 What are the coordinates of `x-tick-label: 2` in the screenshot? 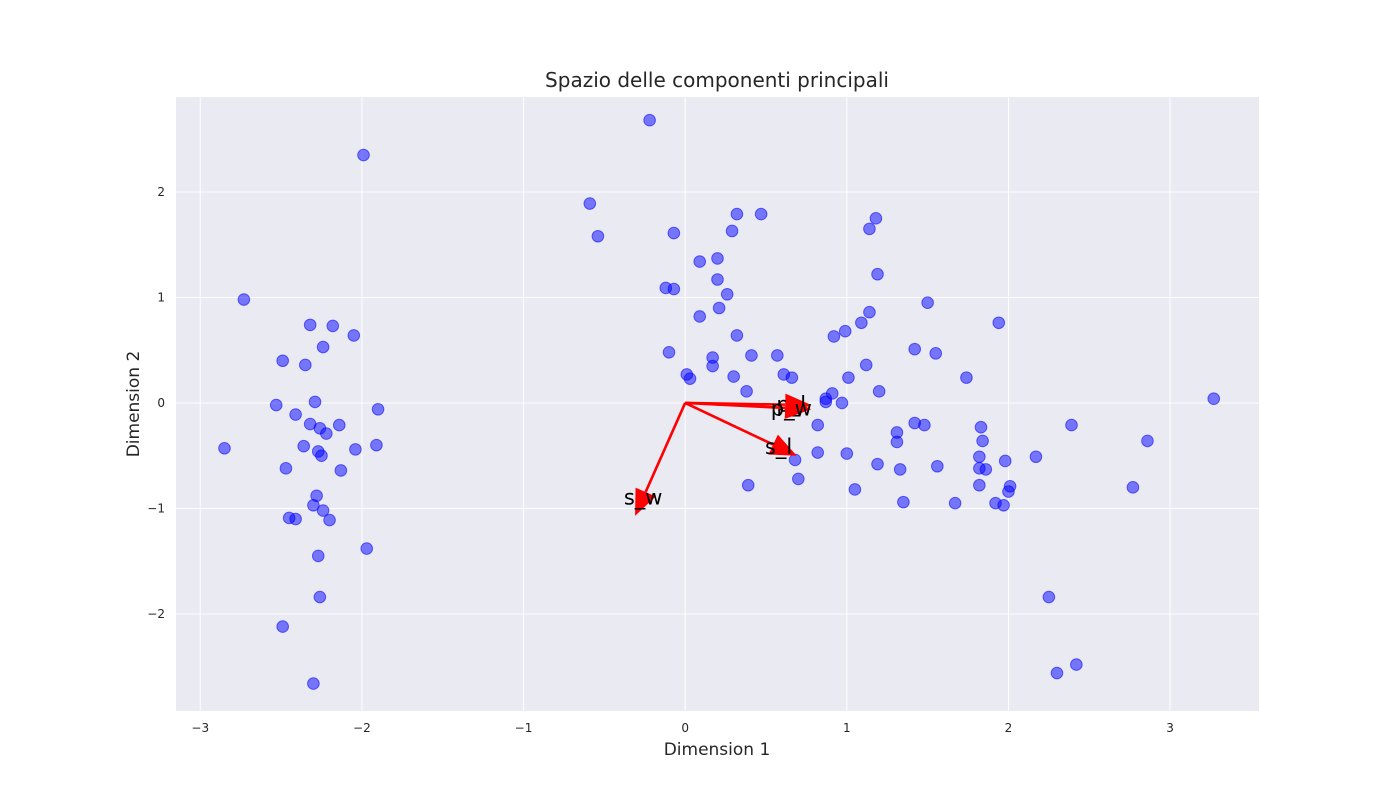 It's located at (1009, 728).